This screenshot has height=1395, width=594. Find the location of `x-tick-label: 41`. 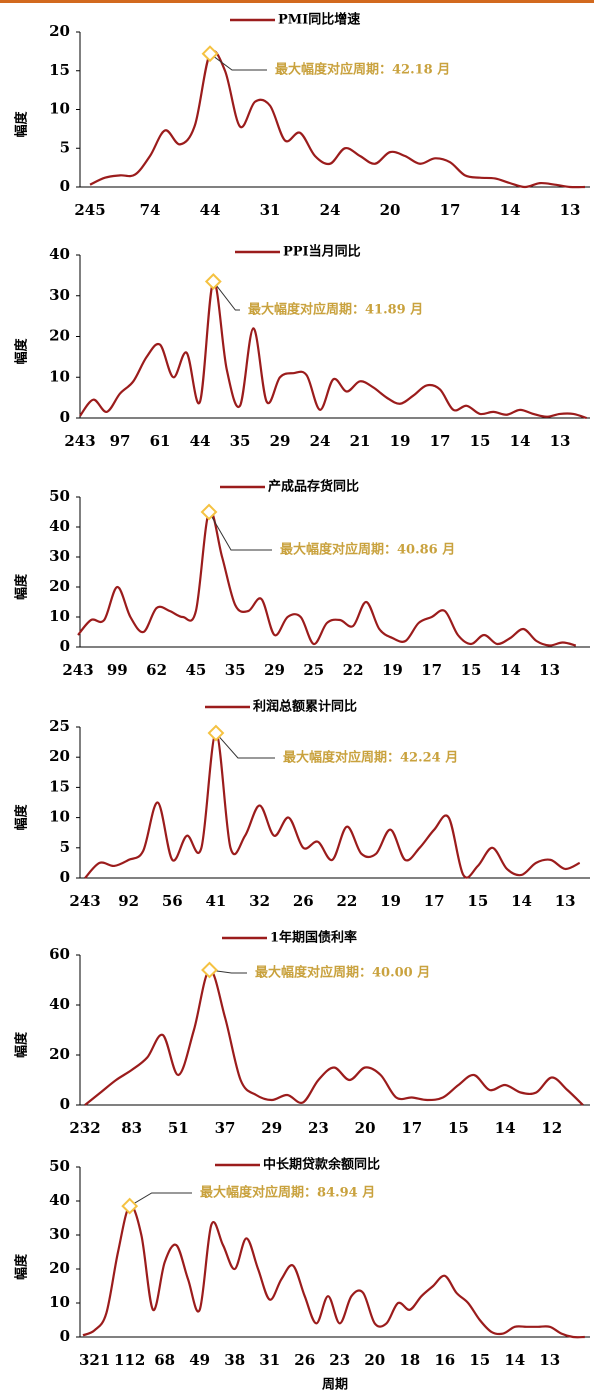

x-tick-label: 41 is located at coordinates (216, 901).